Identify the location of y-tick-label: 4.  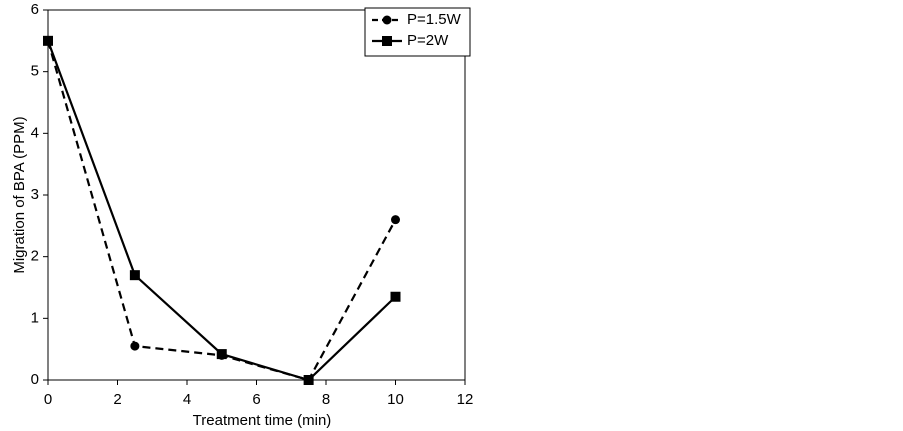
(35, 132).